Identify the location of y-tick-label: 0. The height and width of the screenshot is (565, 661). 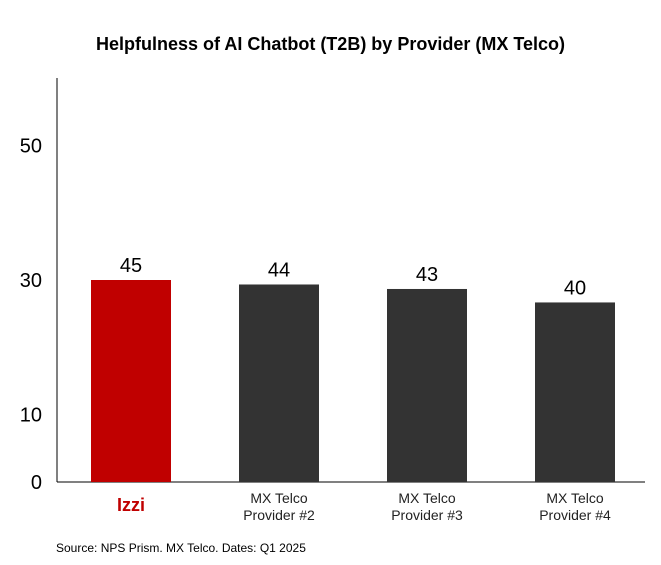
(36, 483).